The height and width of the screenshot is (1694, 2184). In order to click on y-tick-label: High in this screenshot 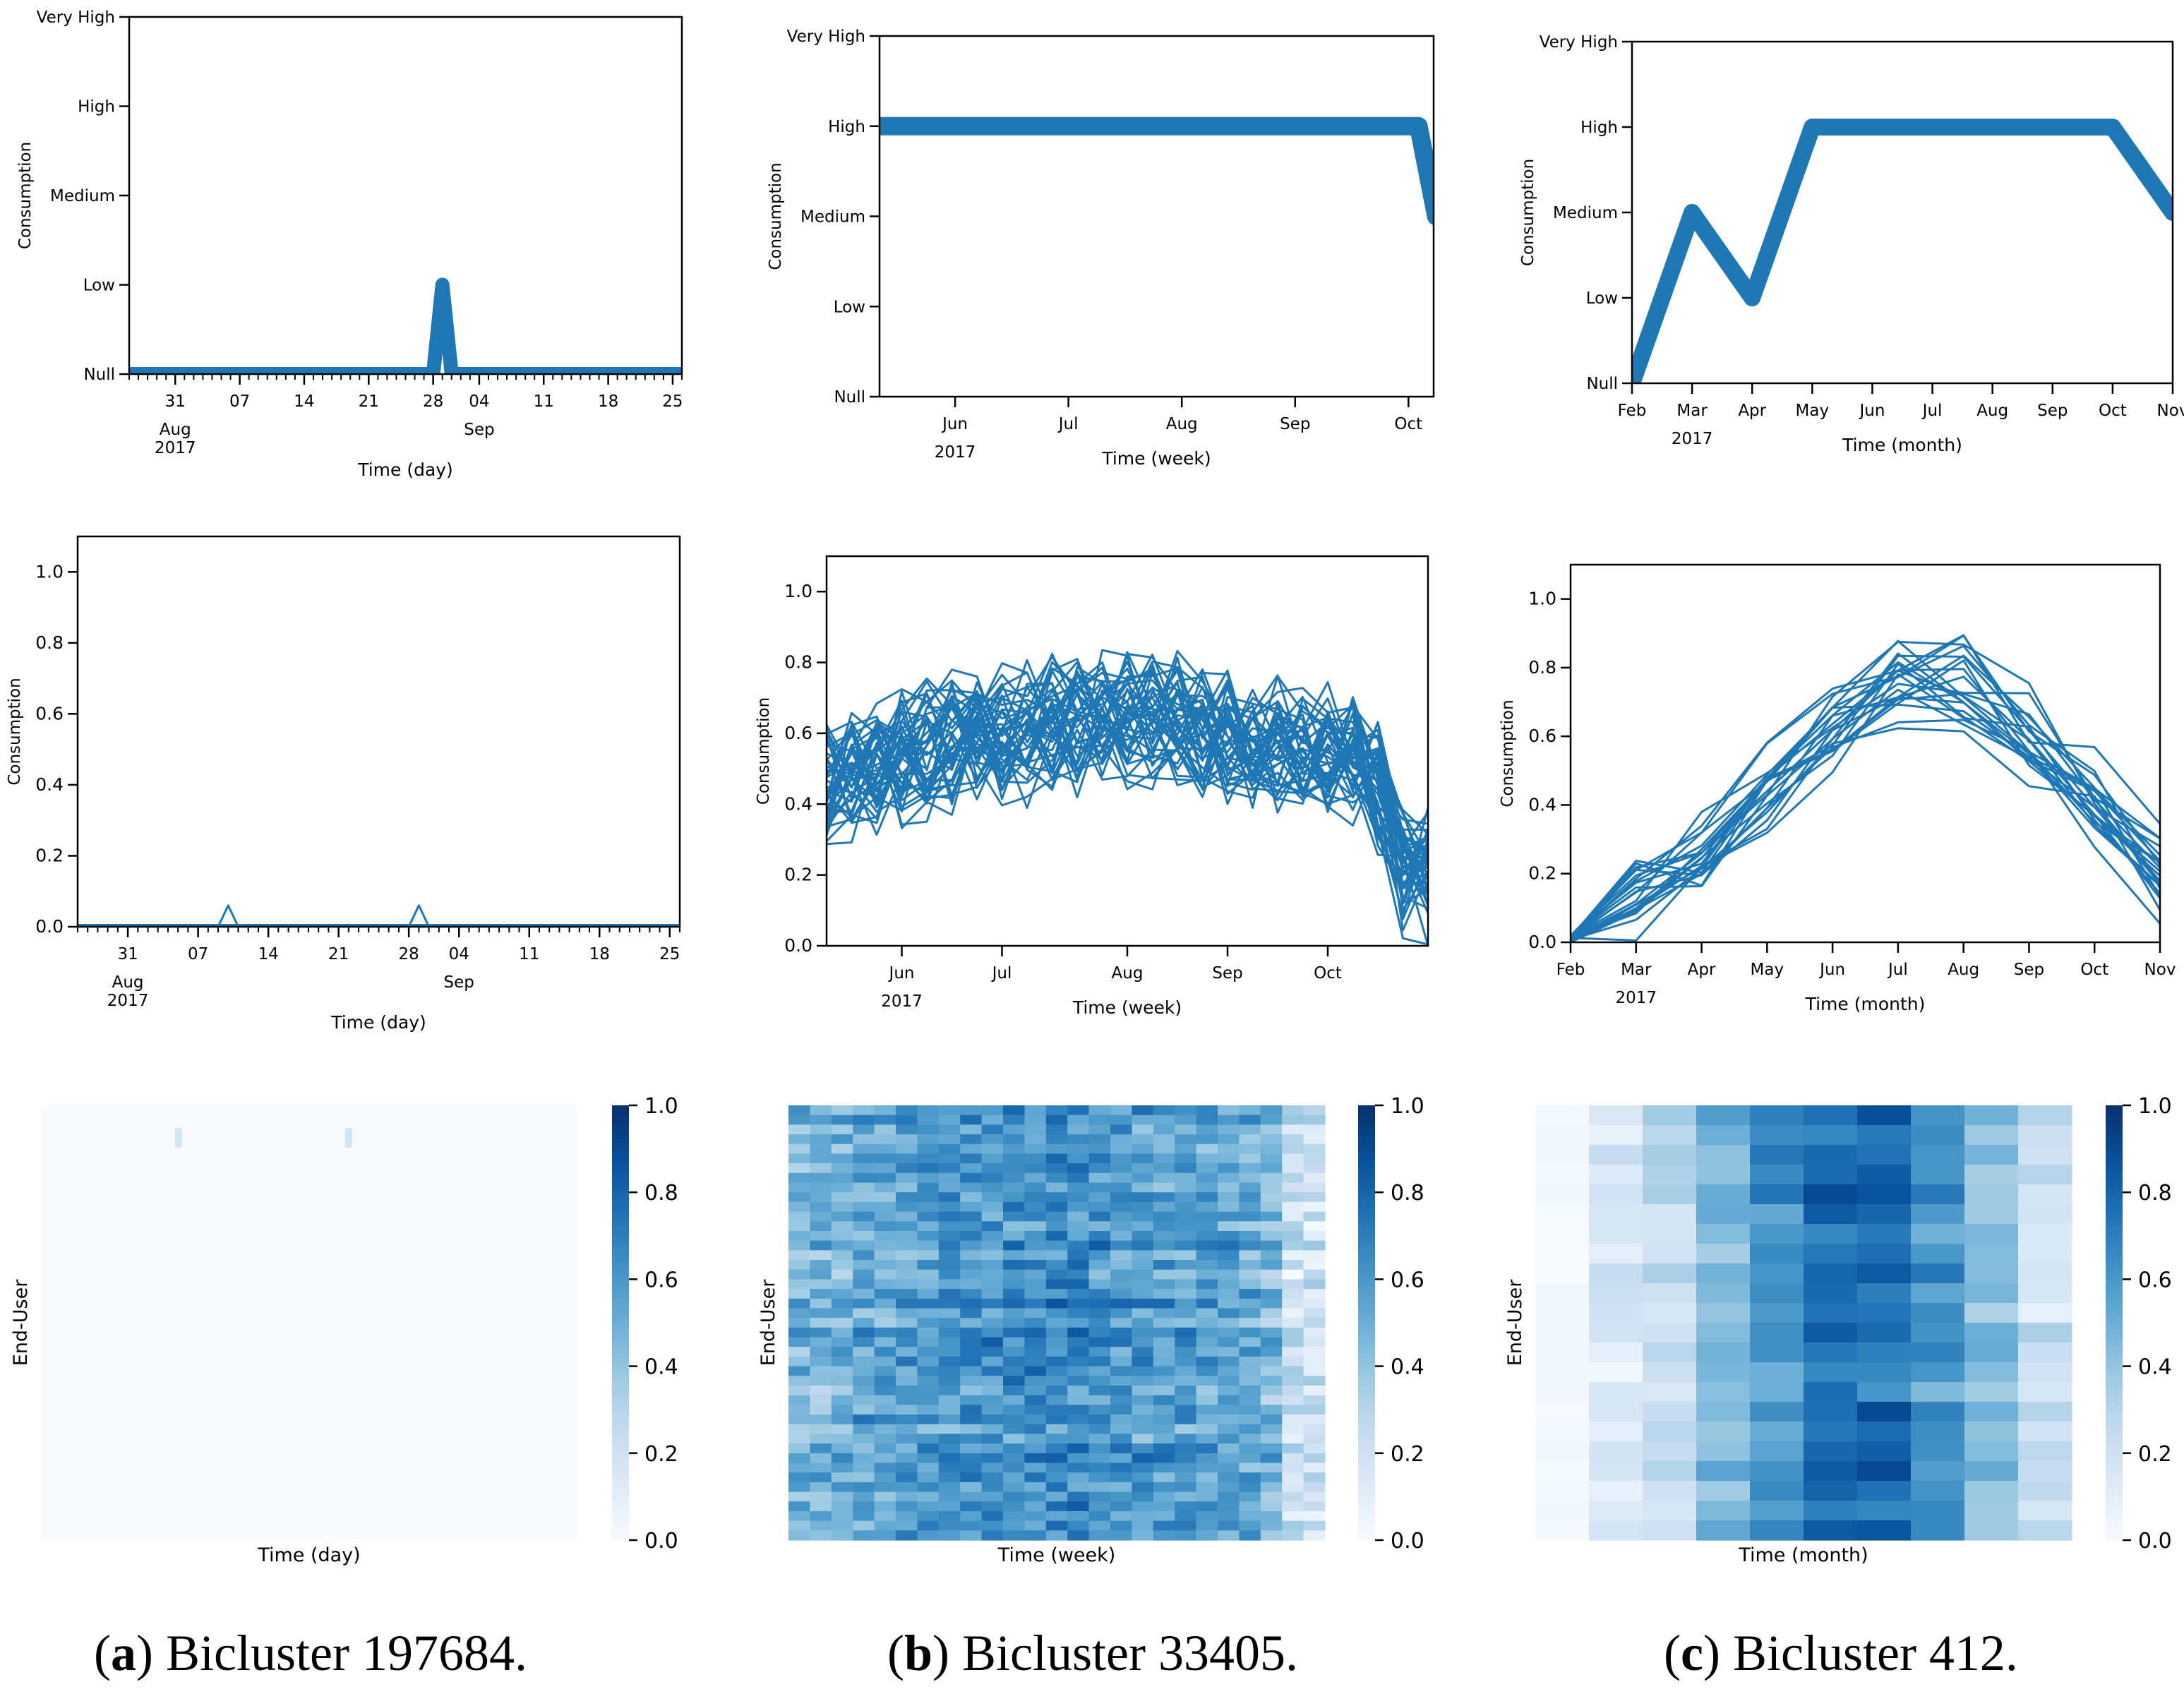, I will do `click(1599, 128)`.